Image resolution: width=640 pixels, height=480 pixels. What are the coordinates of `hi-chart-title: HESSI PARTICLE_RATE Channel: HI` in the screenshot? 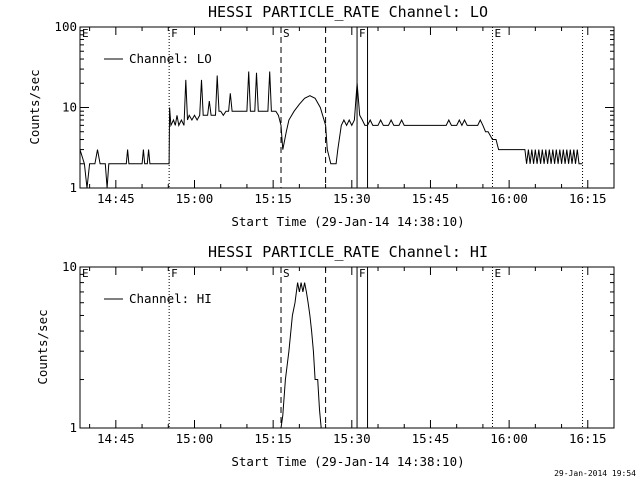 It's located at (348, 252).